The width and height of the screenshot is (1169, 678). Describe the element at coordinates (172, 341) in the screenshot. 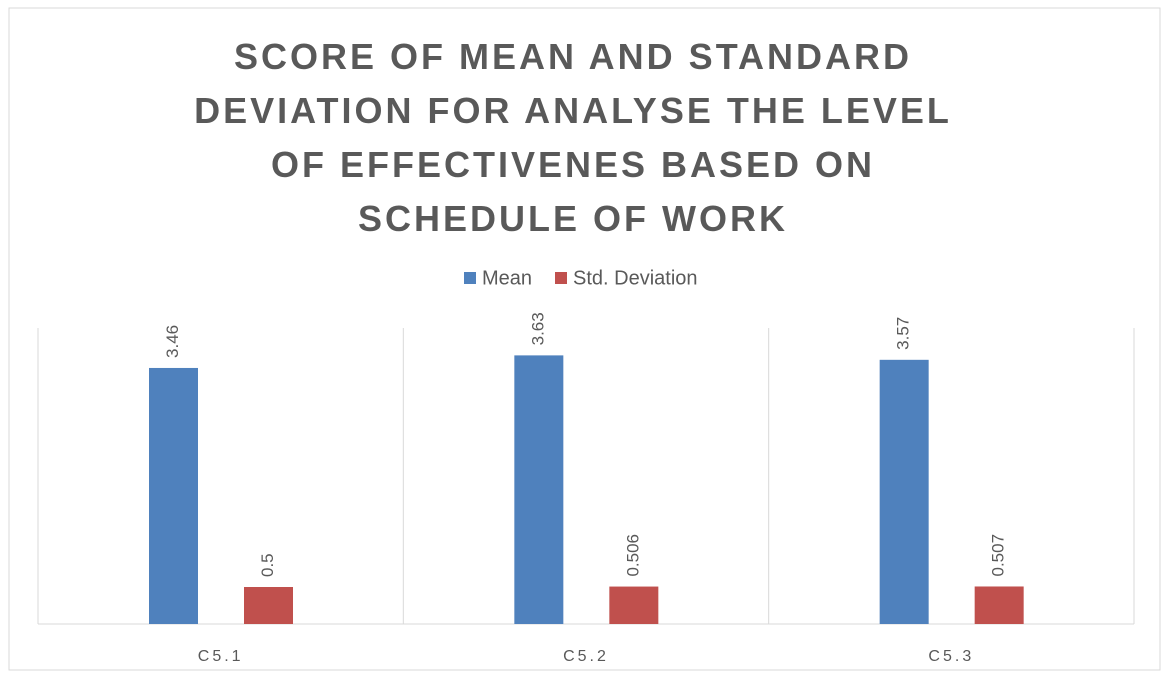

I see `data-label: 3.46` at that location.